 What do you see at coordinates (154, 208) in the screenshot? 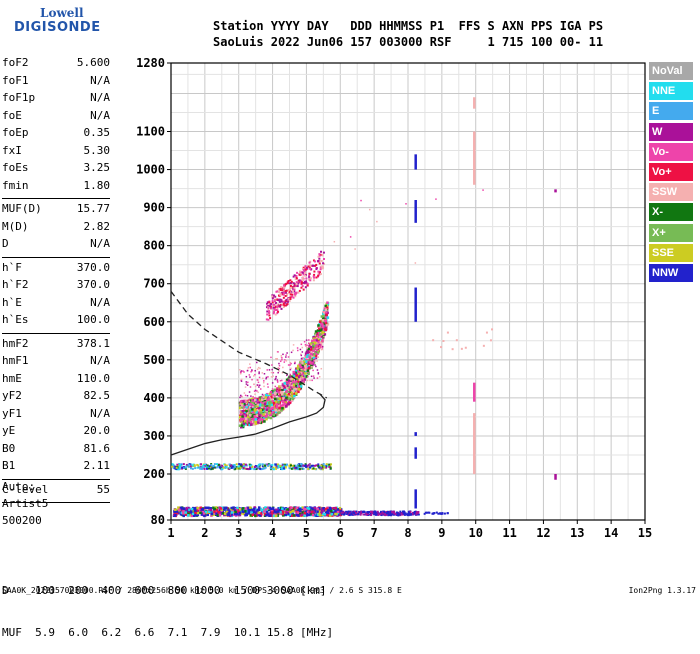
I see `y-tick-label: 900` at bounding box center [154, 208].